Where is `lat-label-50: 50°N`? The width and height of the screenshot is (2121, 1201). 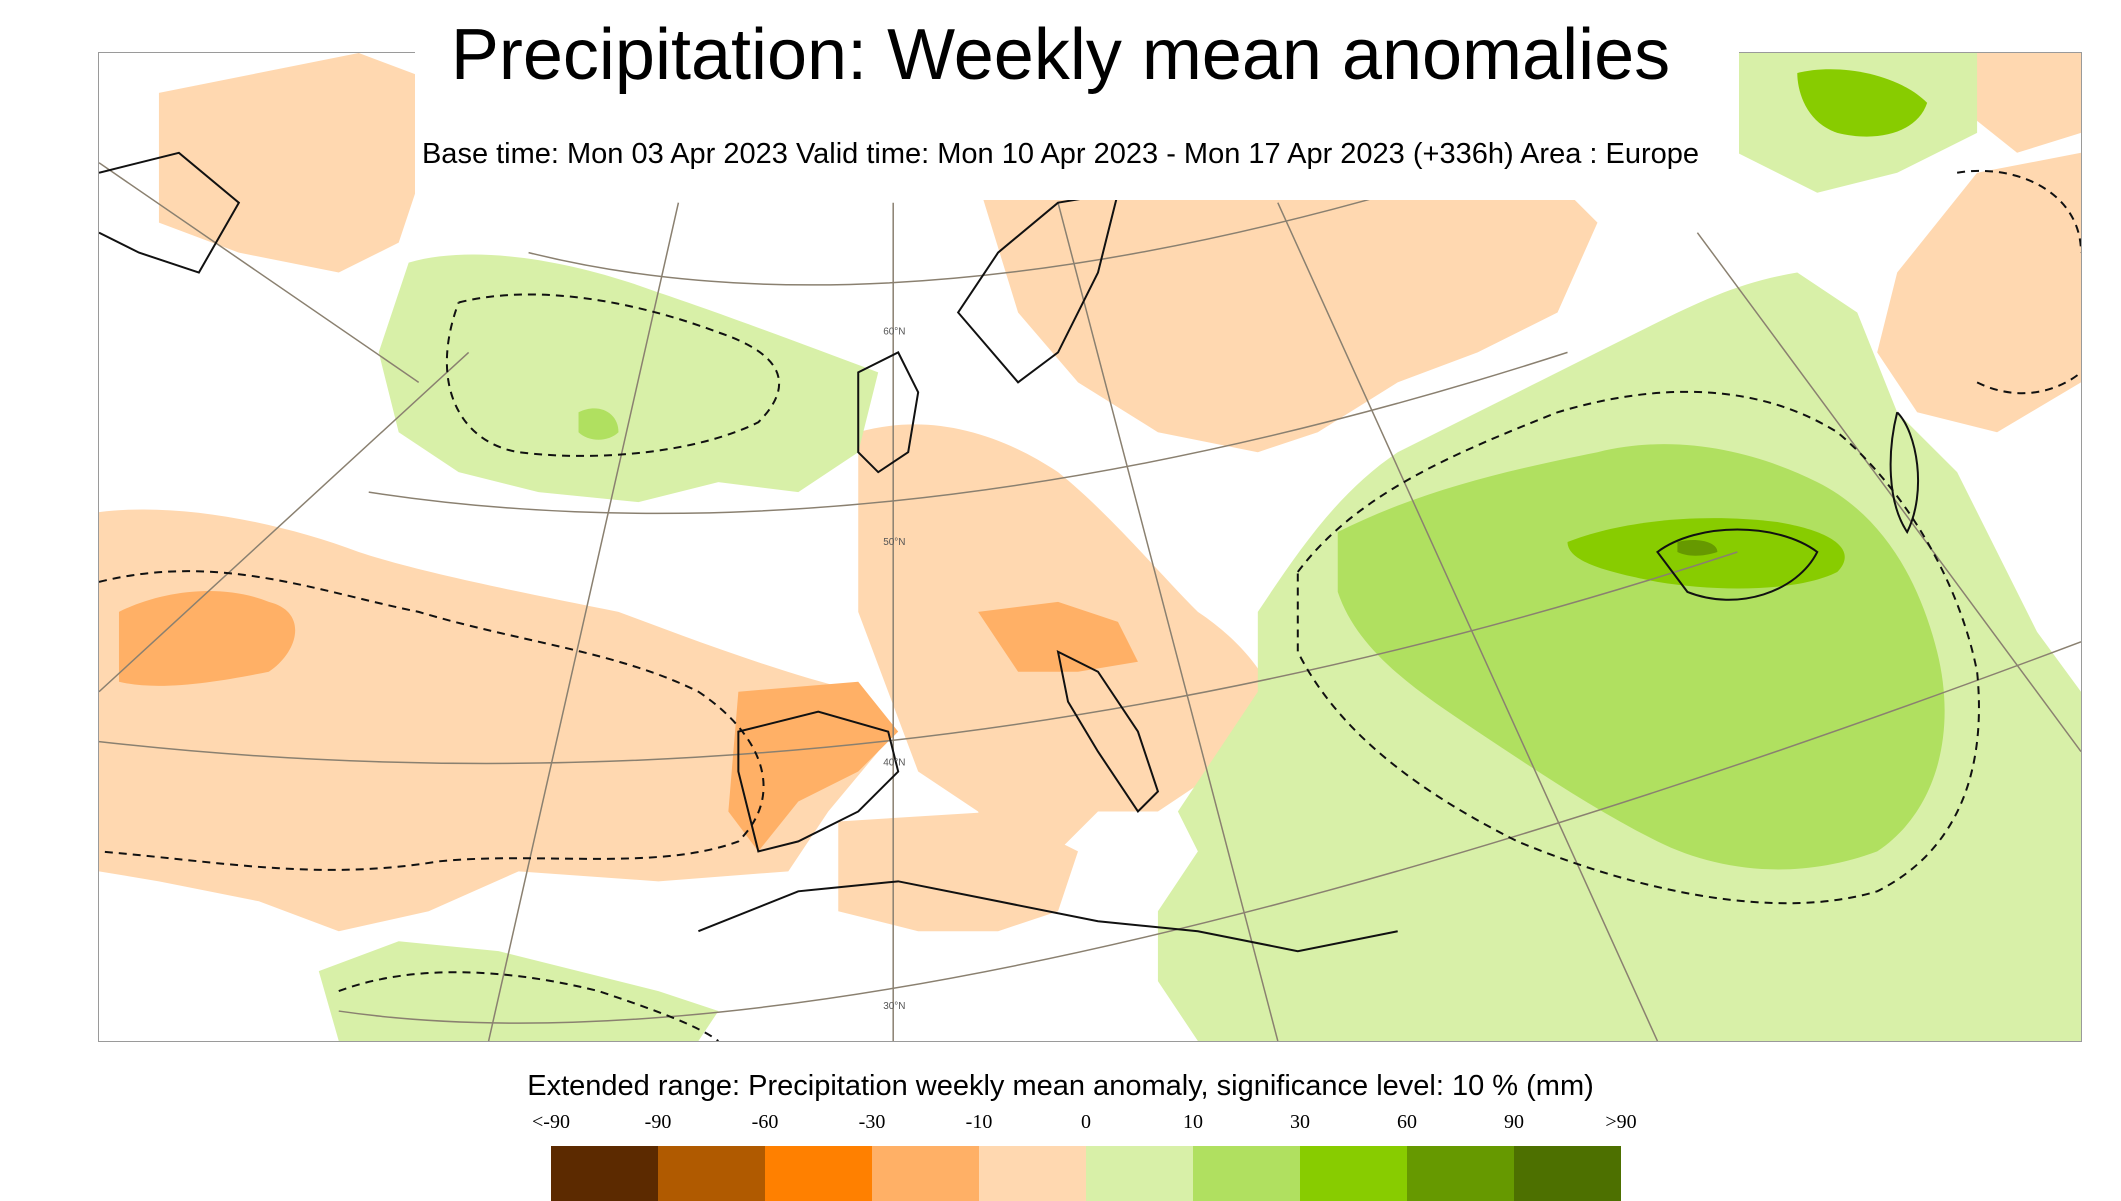 lat-label-50: 50°N is located at coordinates (894, 542).